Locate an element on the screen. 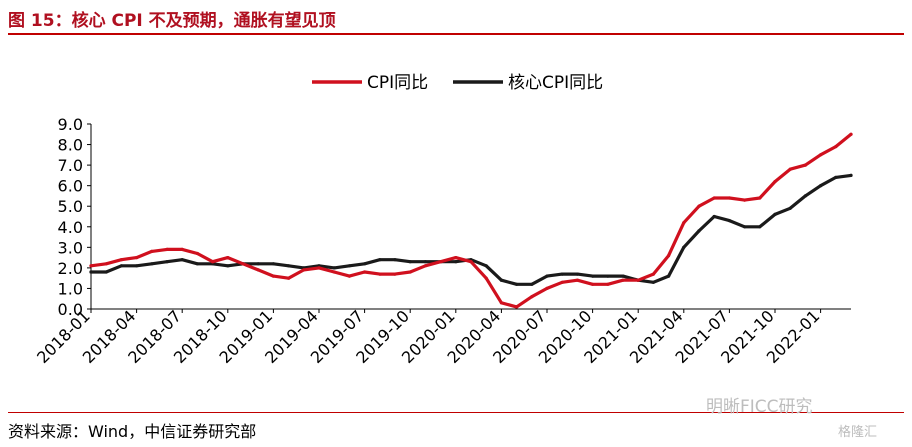  y-tick-label: 1.0 is located at coordinates (70, 288).